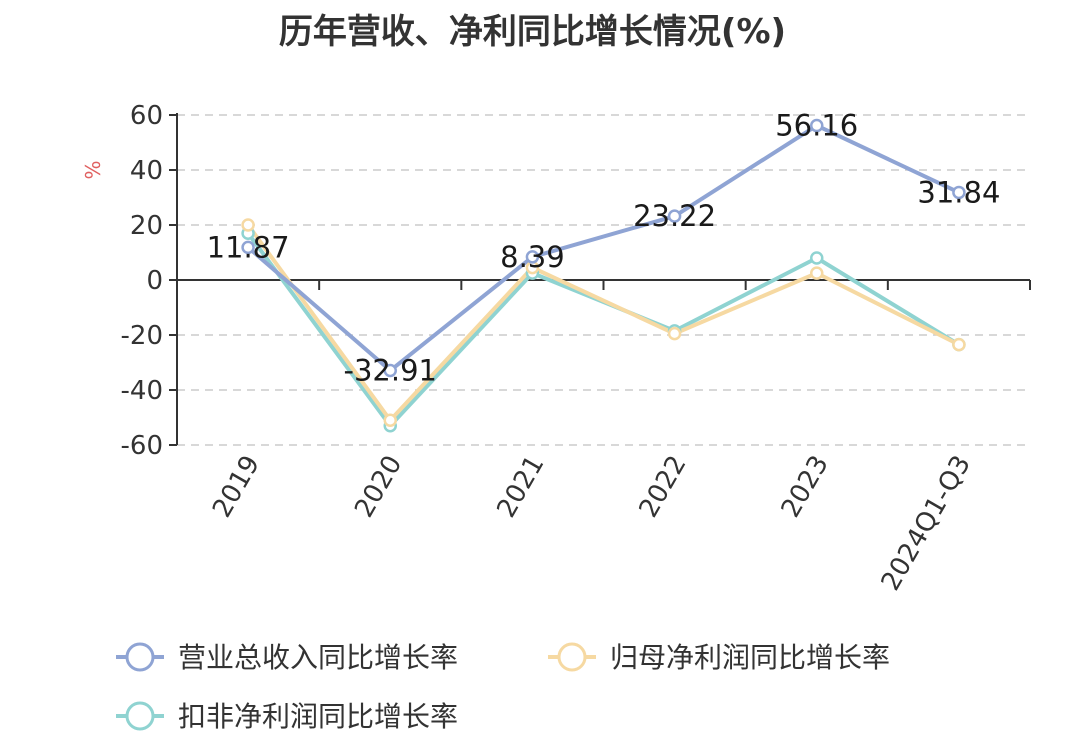 This screenshot has height=750, width=1080. Describe the element at coordinates (146, 171) in the screenshot. I see `y-tick-label: 40` at that location.